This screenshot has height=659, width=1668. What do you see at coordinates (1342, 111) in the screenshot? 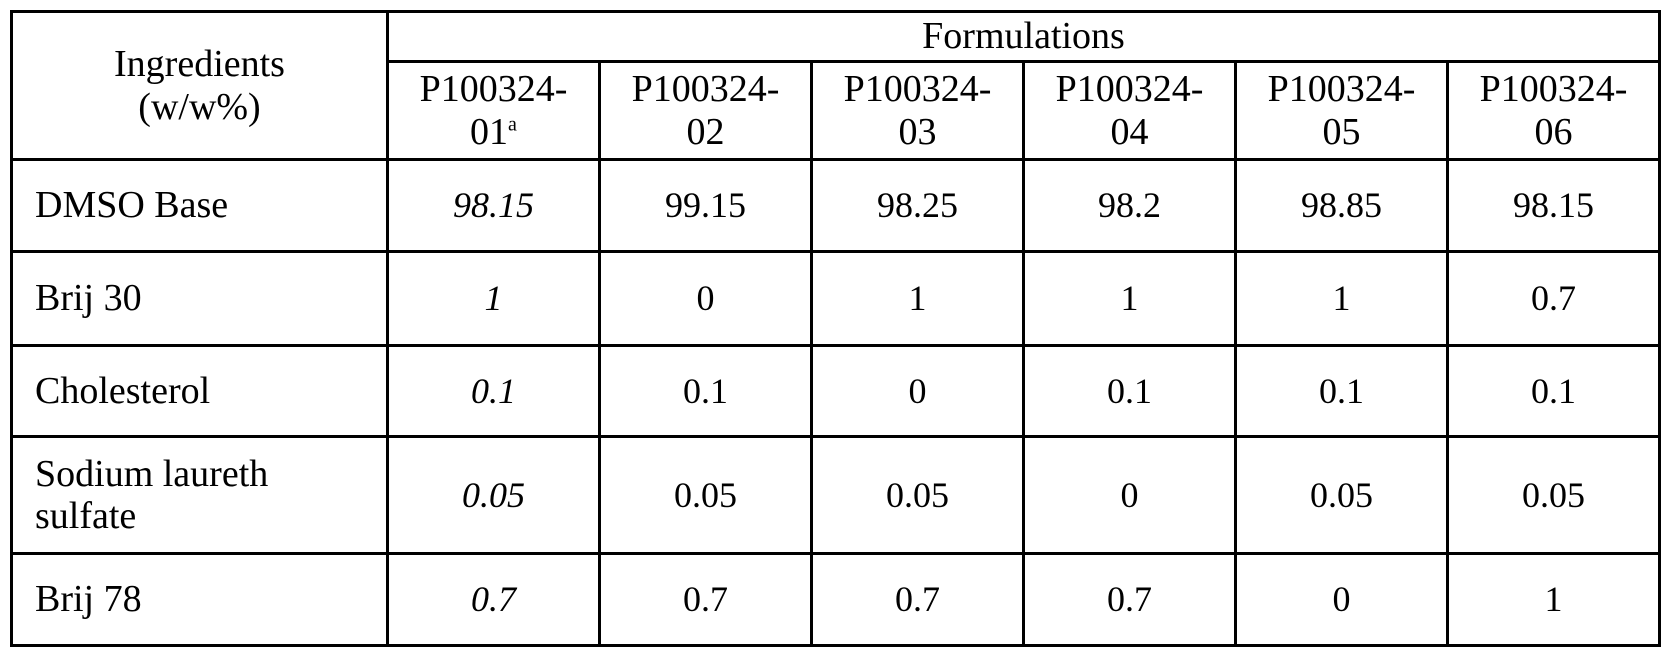
I see `column-header-p100324-05: P100324- 05` at bounding box center [1342, 111].